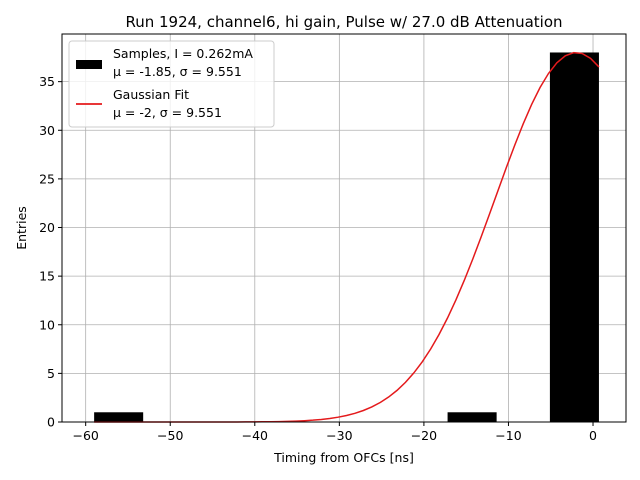 This screenshot has height=480, width=640. Describe the element at coordinates (47, 130) in the screenshot. I see `y-tick-label: 30` at that location.